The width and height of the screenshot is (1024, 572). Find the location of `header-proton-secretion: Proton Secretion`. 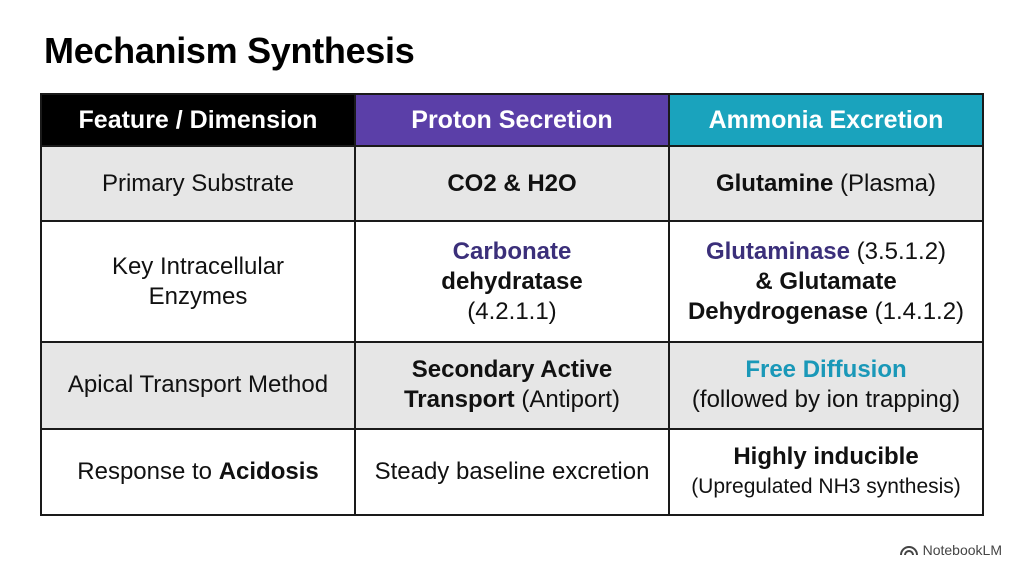

header-proton-secretion: Proton Secretion is located at coordinates (512, 120).